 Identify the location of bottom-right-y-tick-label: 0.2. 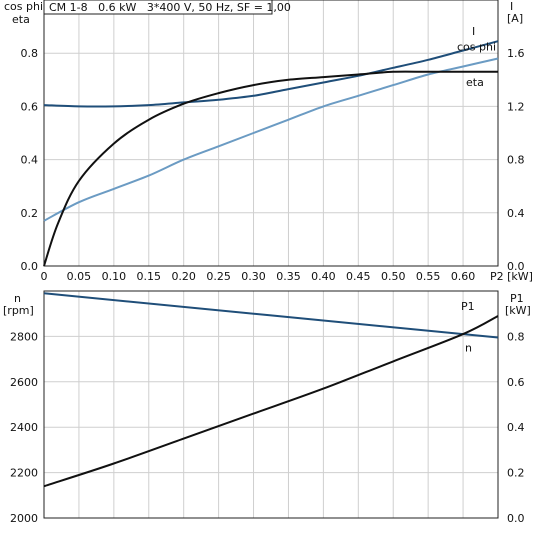
(516, 473).